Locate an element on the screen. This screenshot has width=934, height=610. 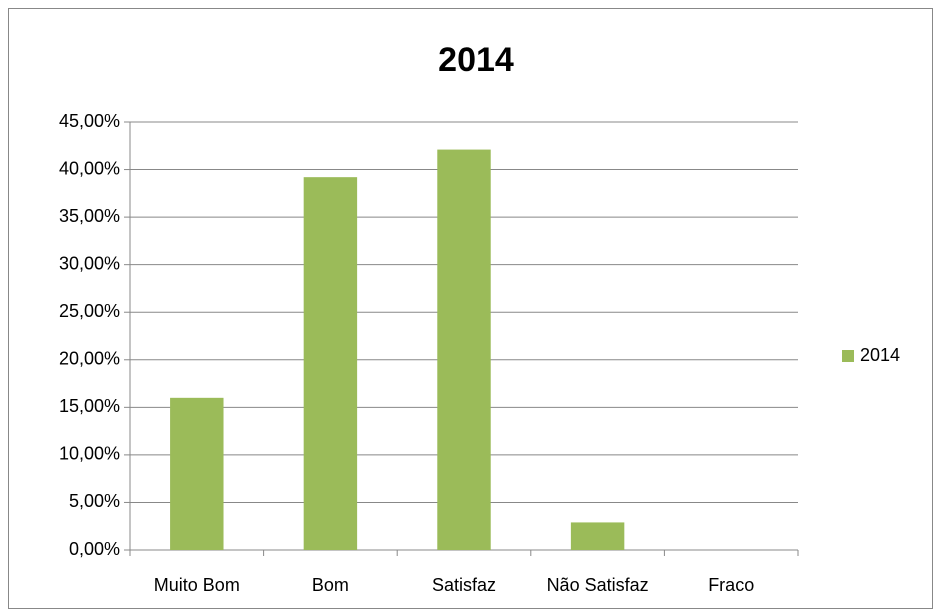
chart-title: 2014 is located at coordinates (476, 60).